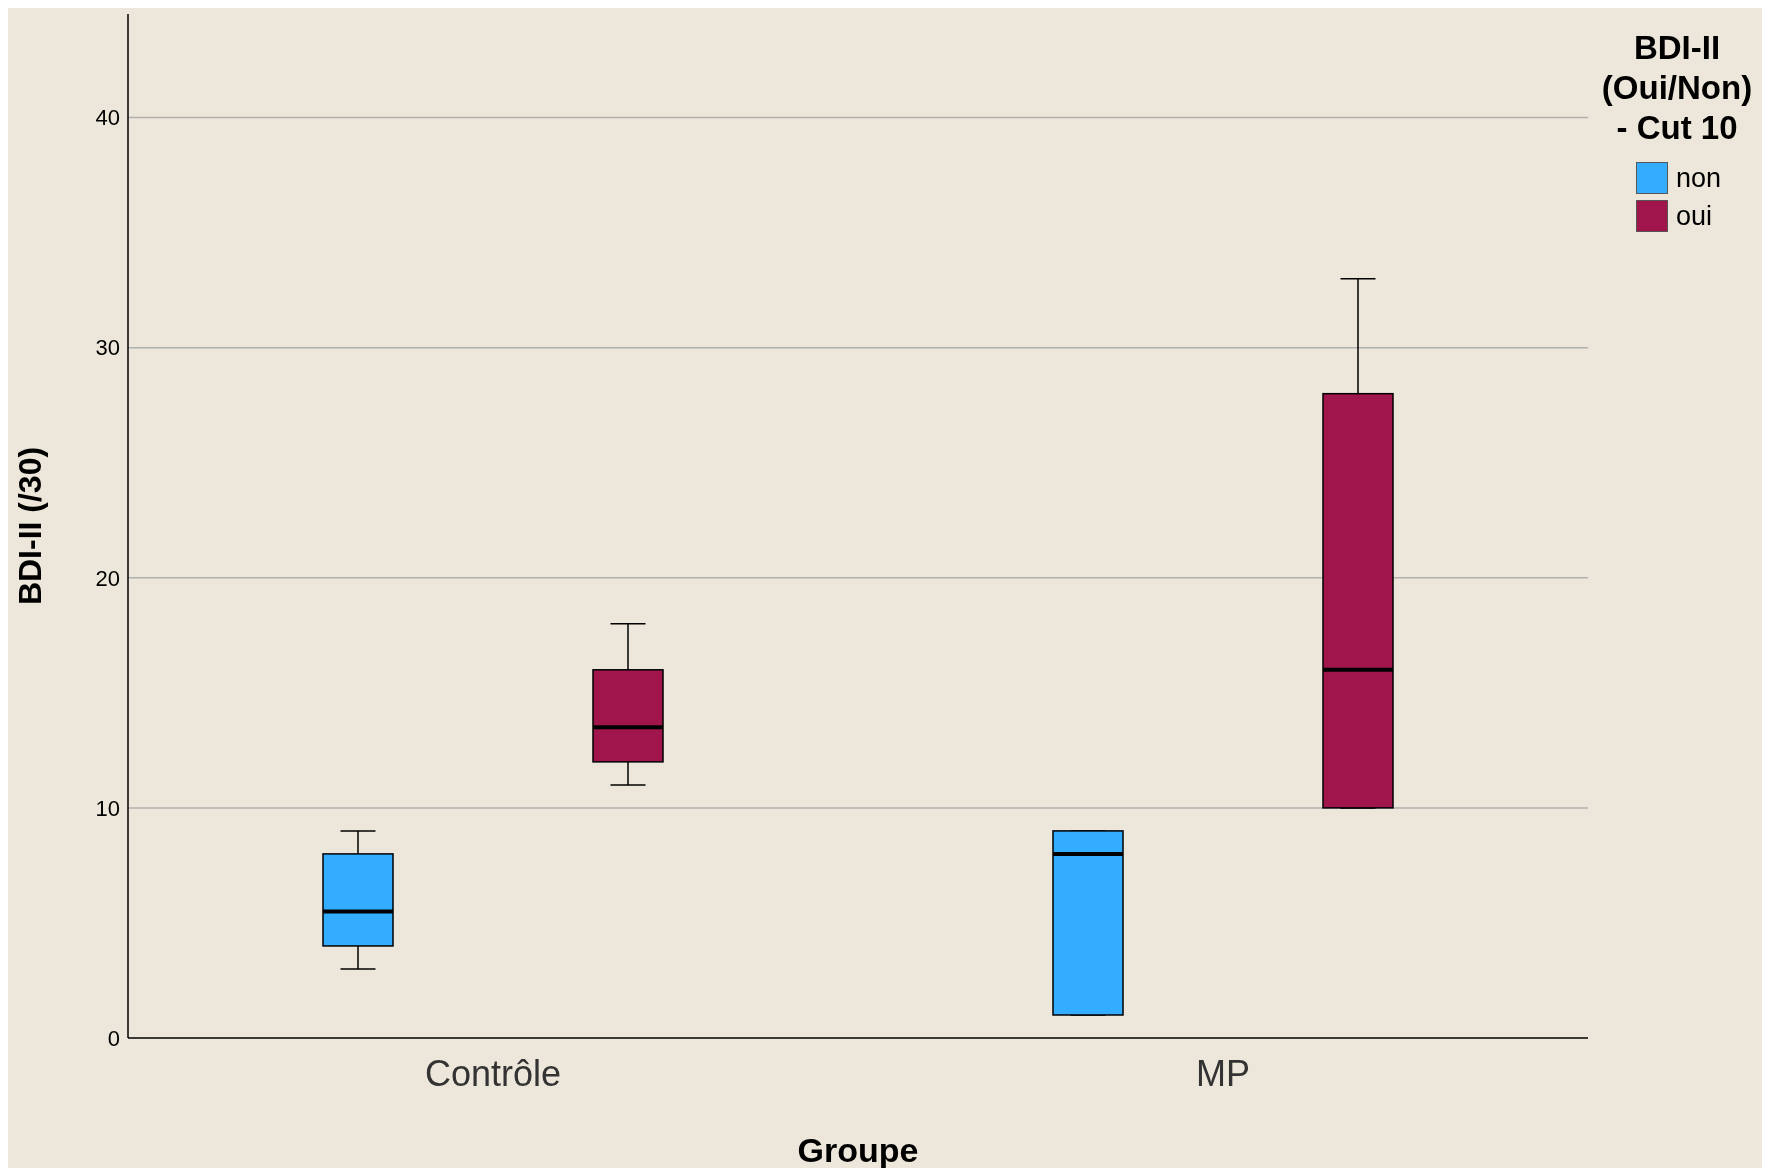  I want to click on y-tick-label: 30, so click(107, 348).